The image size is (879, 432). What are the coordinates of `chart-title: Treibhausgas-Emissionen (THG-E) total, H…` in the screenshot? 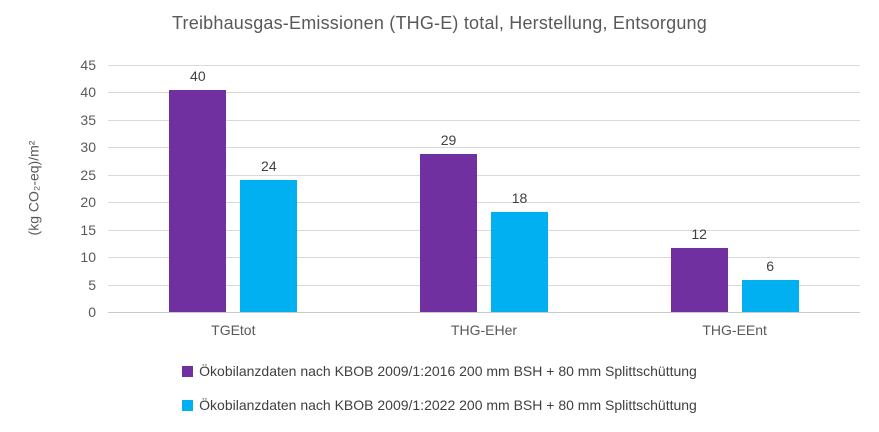 It's located at (439, 23).